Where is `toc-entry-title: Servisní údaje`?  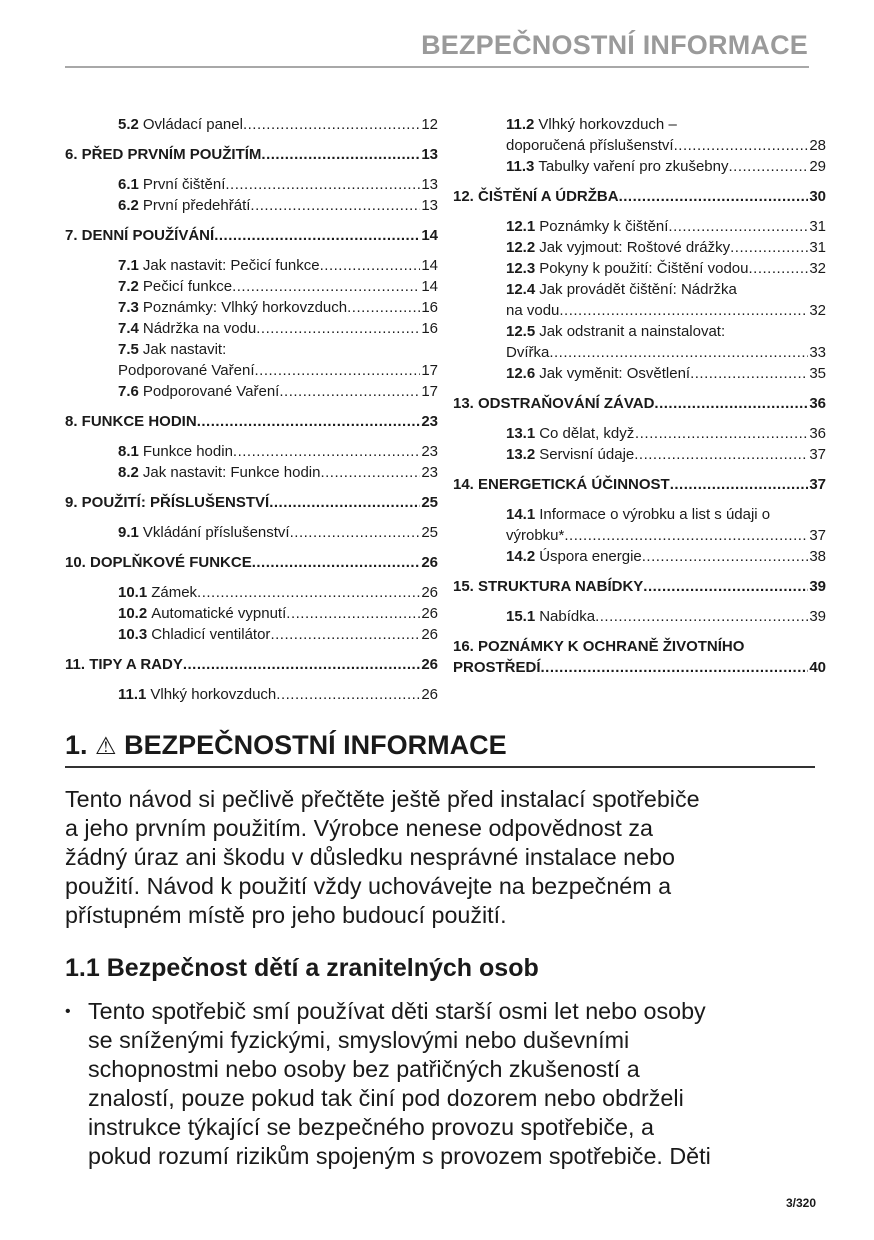 toc-entry-title: Servisní údaje is located at coordinates (587, 454).